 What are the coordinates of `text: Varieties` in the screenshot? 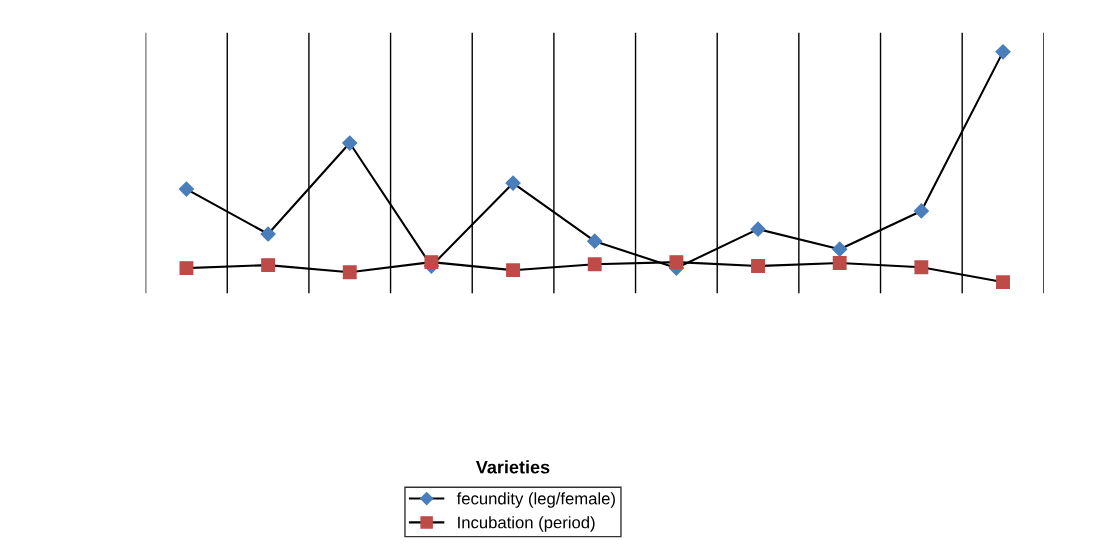 It's located at (512, 467).